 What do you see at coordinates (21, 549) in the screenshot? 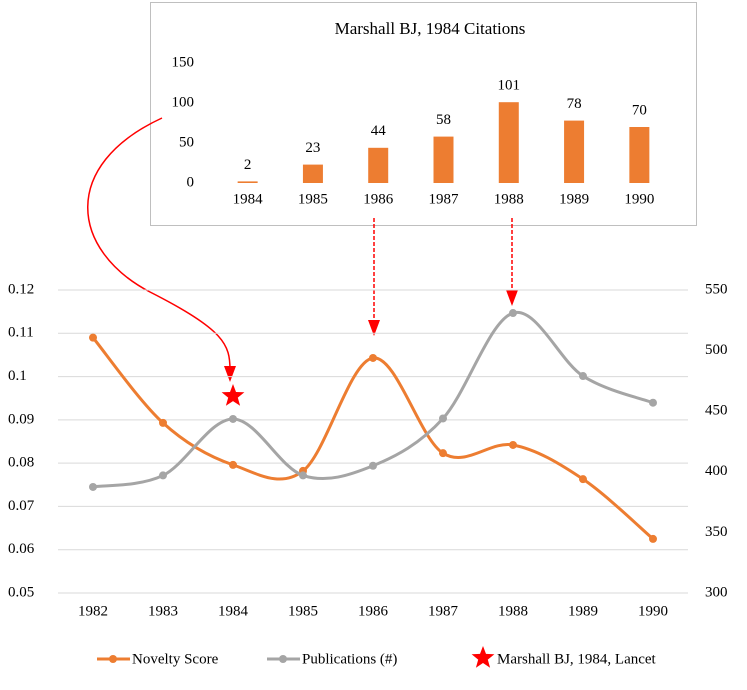
I see `y-tick-label: 0.06` at bounding box center [21, 549].